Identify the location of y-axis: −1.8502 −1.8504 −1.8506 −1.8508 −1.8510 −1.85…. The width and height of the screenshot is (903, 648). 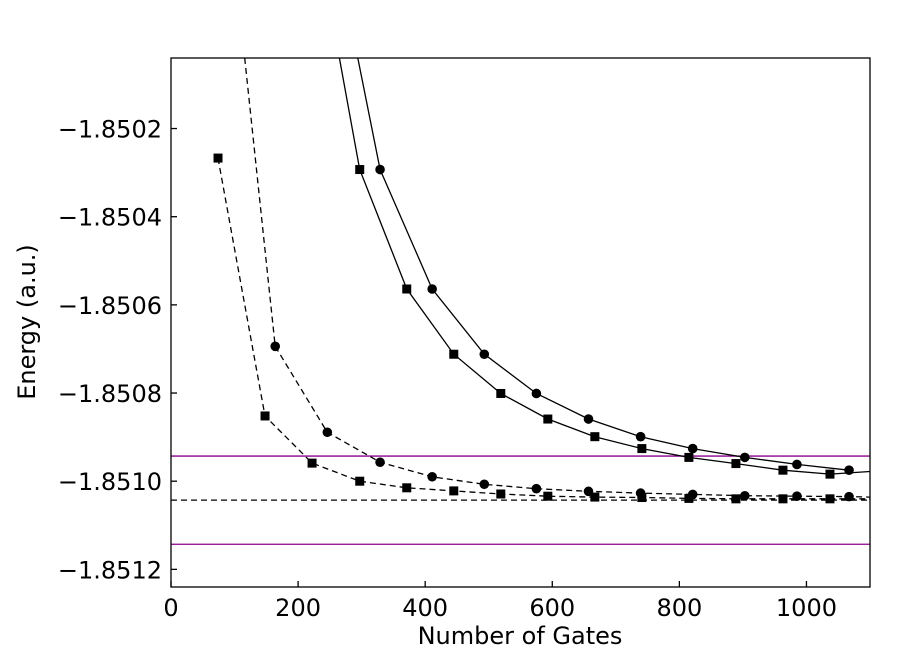
(117, 350).